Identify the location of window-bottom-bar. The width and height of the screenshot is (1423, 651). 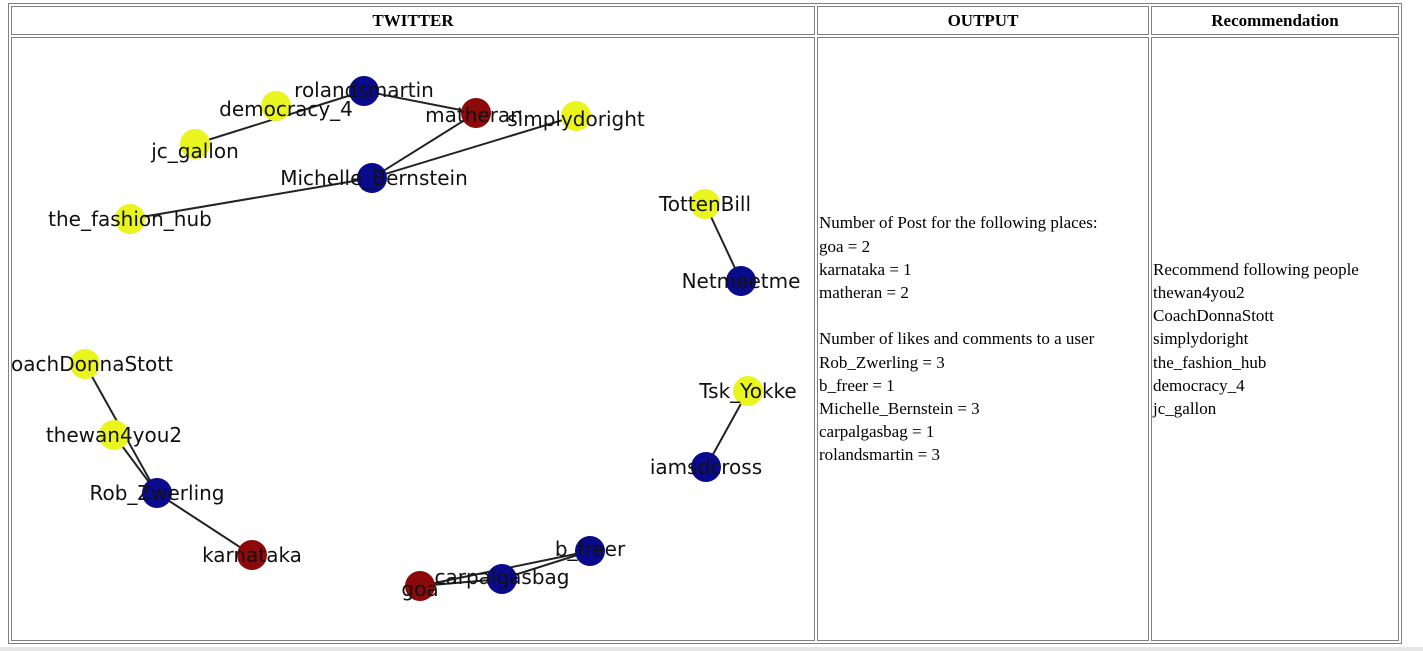
(711, 649).